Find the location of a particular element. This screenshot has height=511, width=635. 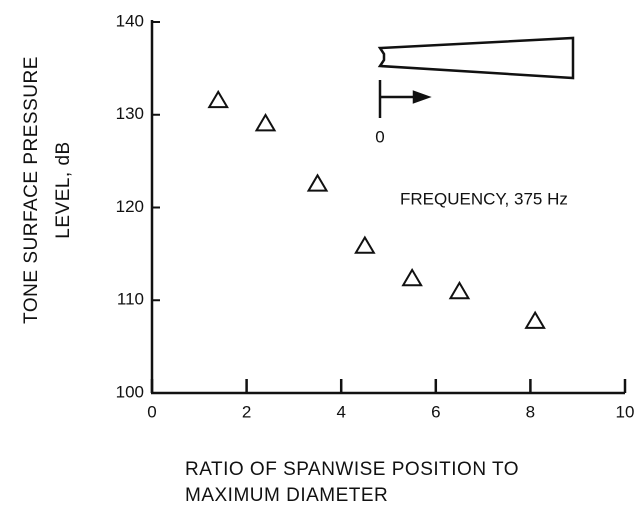

y-axis-label: LEVEL, dB is located at coordinates (63, 189).